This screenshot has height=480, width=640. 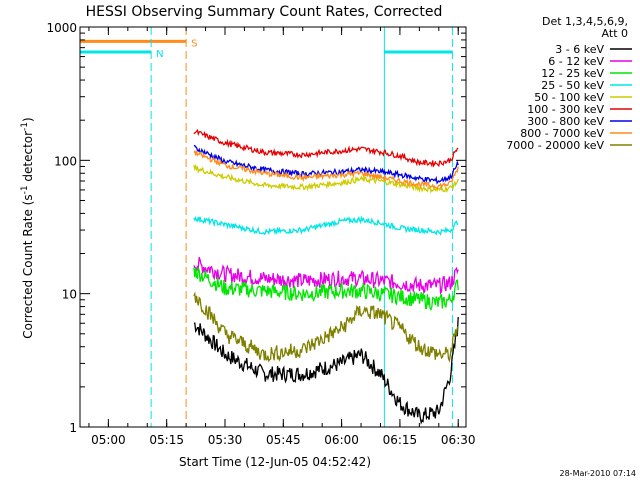 What do you see at coordinates (65, 161) in the screenshot?
I see `y-tick-label: 100` at bounding box center [65, 161].